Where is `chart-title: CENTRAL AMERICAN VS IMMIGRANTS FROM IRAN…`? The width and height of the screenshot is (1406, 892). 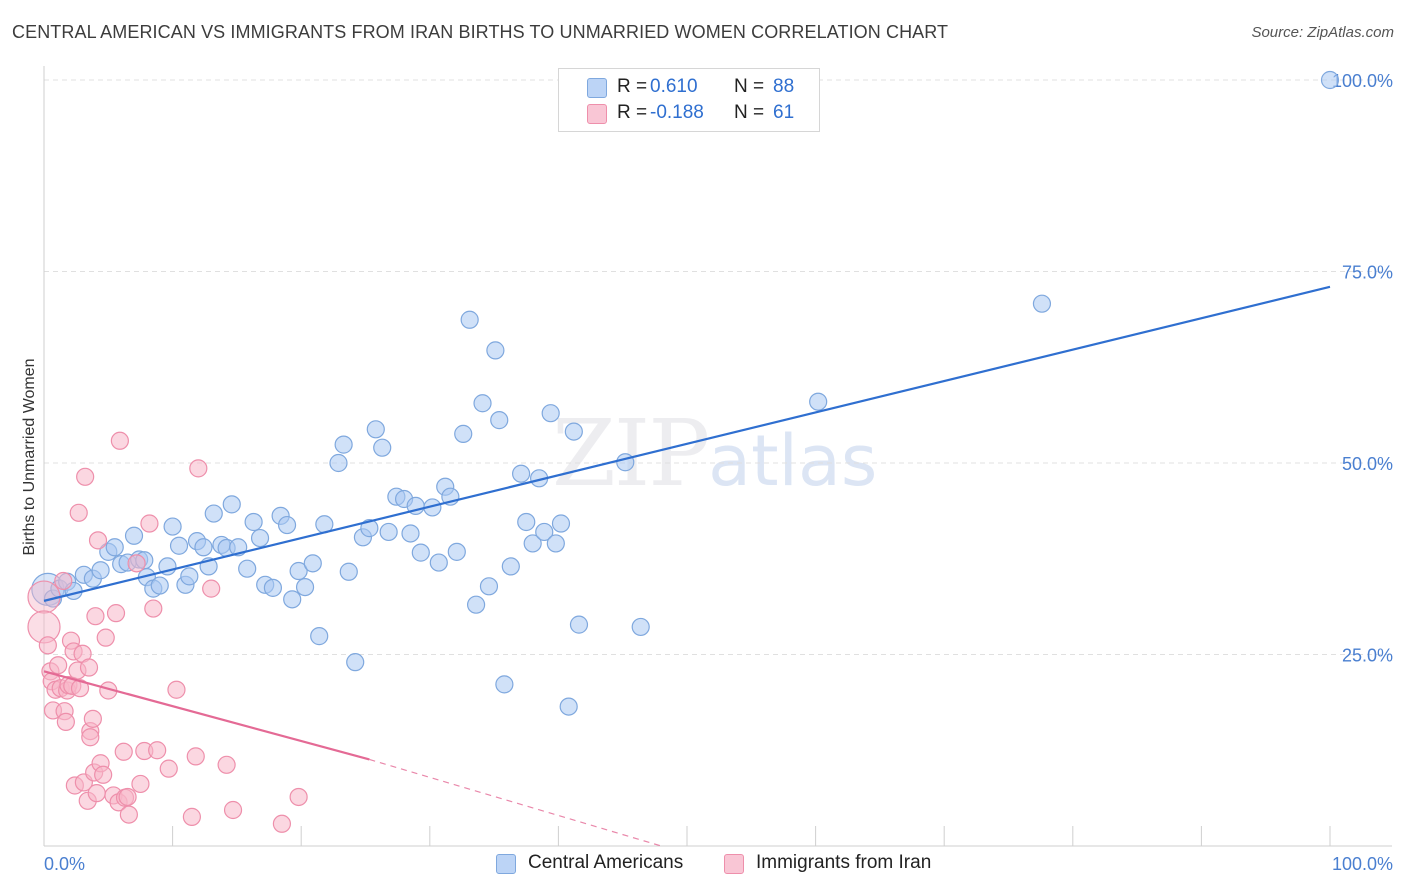 chart-title: CENTRAL AMERICAN VS IMMIGRANTS FROM IRAN… is located at coordinates (480, 32).